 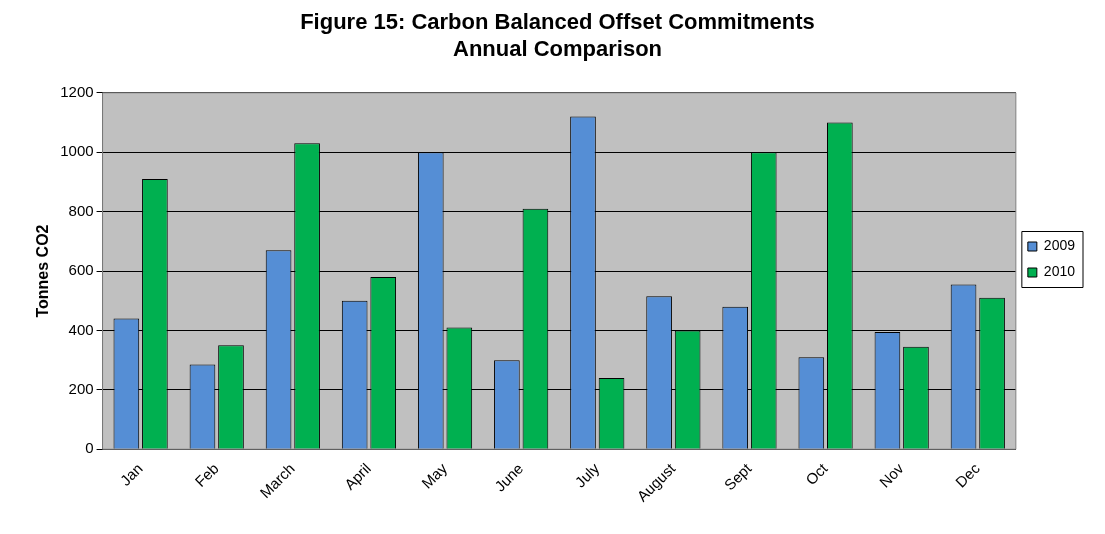 I want to click on chart-title: Figure 15: Carbon Balanced Offset Commitments Annual Comparison, so click(x=557, y=35).